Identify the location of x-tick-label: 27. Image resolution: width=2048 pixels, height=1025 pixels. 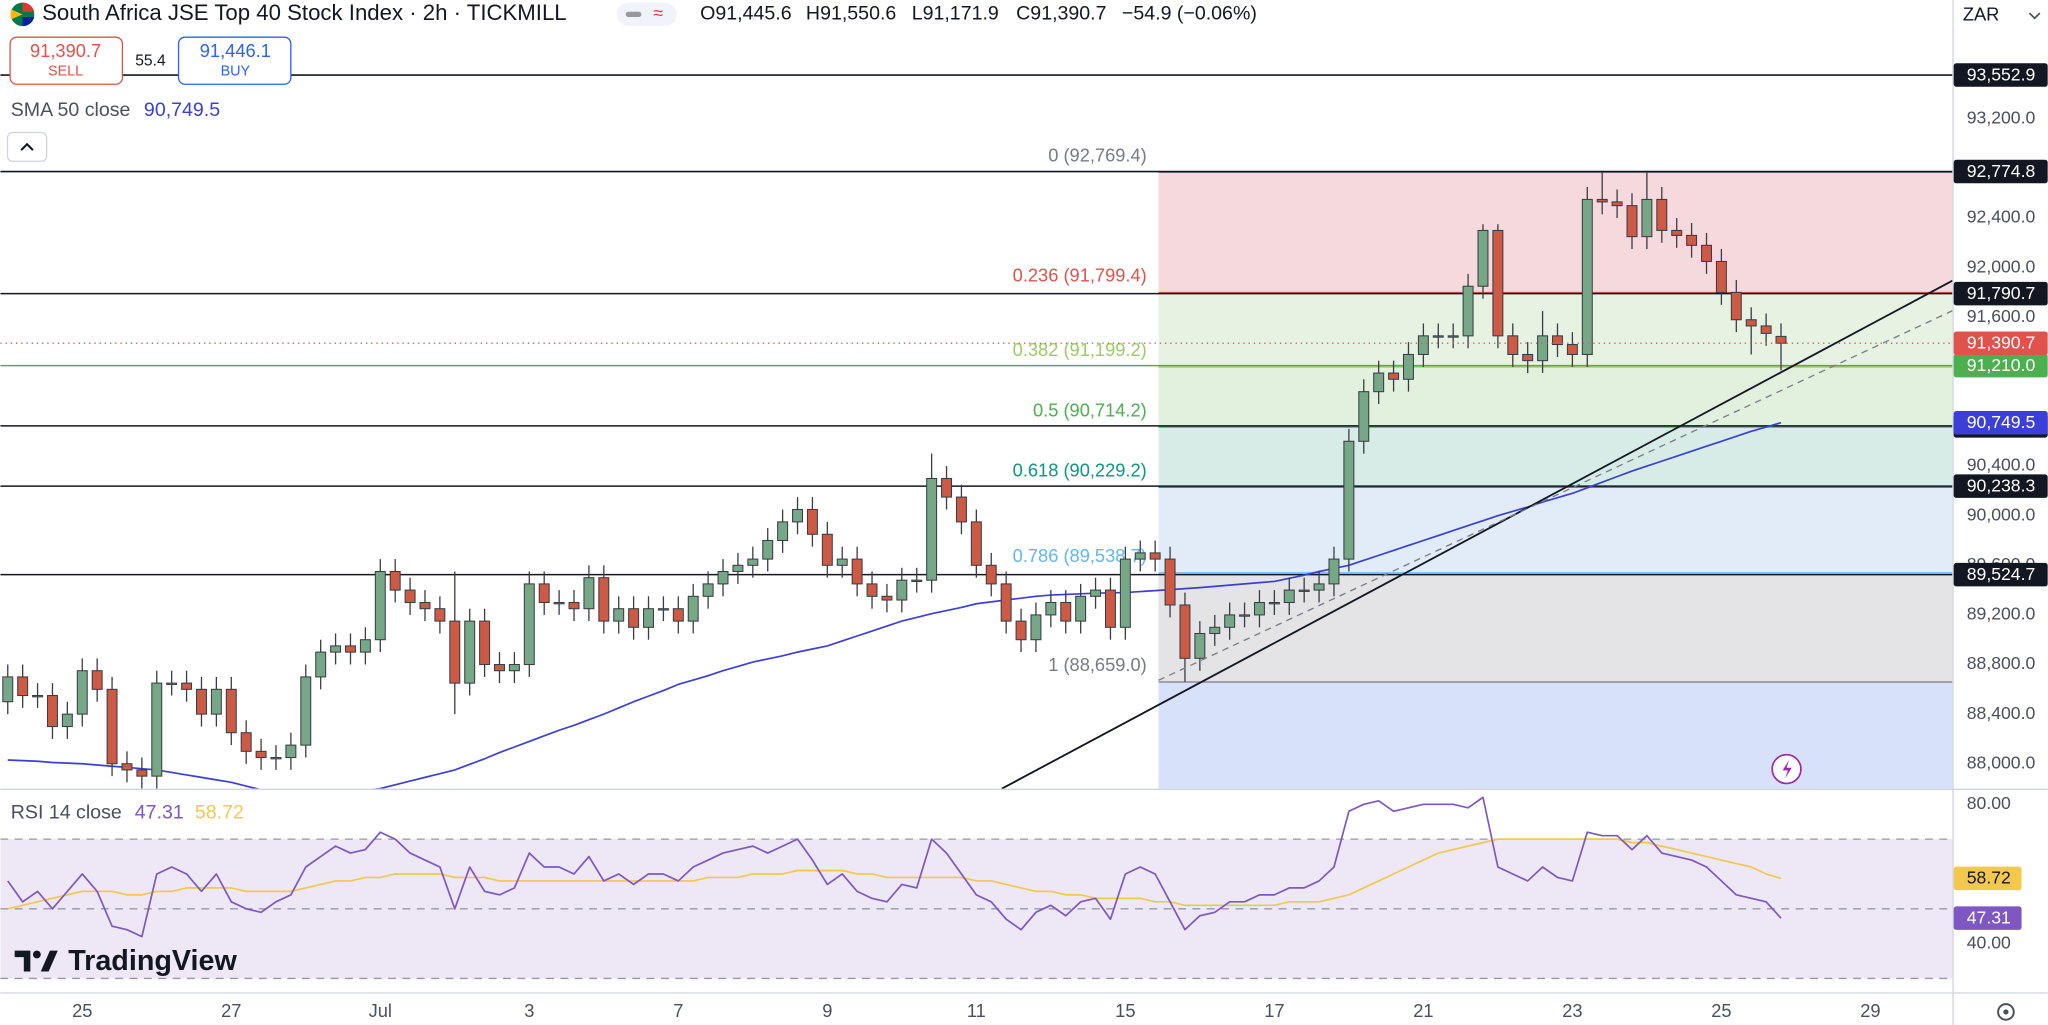
(231, 1010).